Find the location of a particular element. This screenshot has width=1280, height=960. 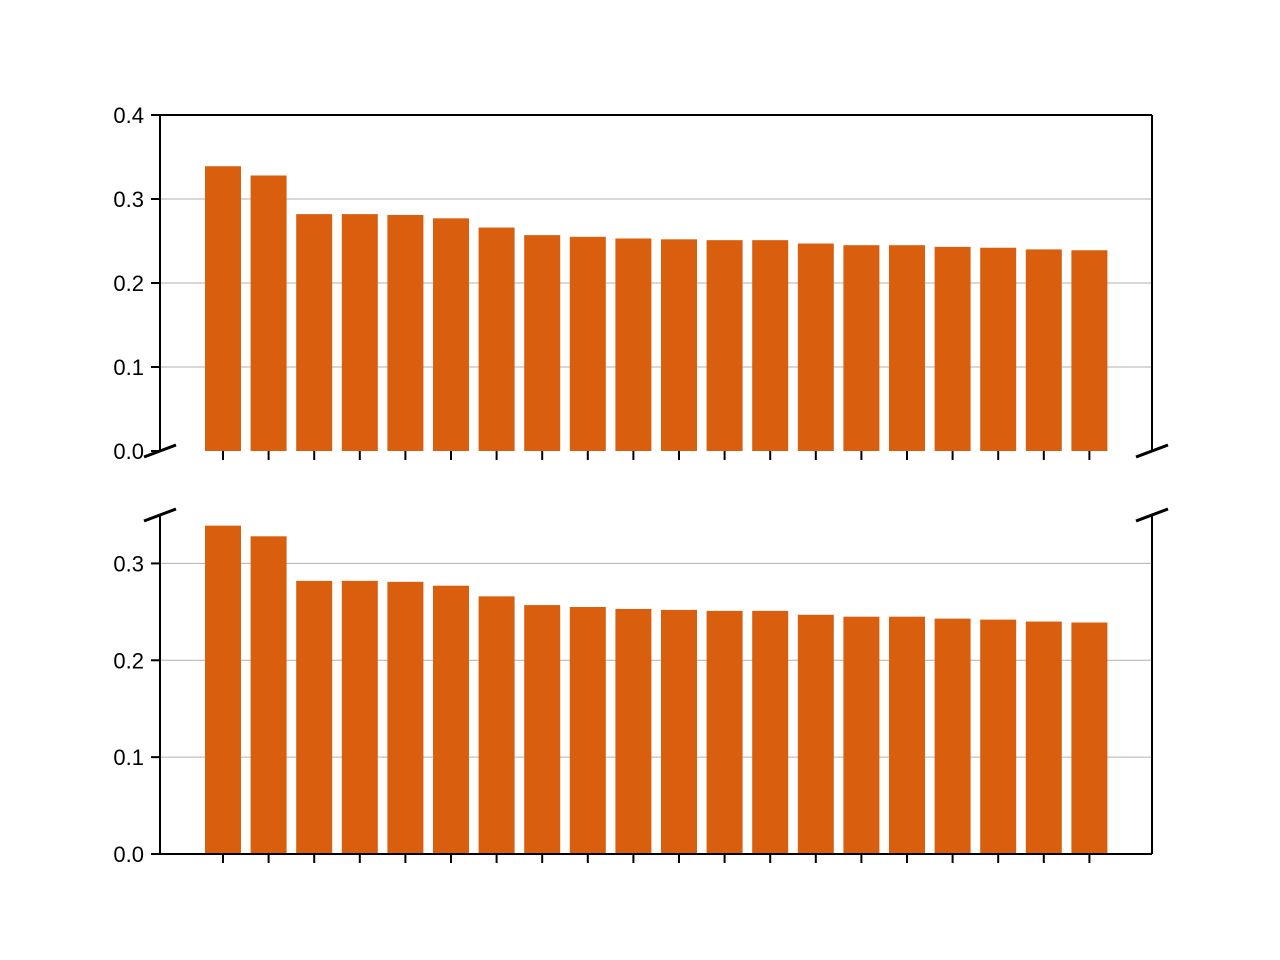

y-tick-label: 0.4 is located at coordinates (128, 115).